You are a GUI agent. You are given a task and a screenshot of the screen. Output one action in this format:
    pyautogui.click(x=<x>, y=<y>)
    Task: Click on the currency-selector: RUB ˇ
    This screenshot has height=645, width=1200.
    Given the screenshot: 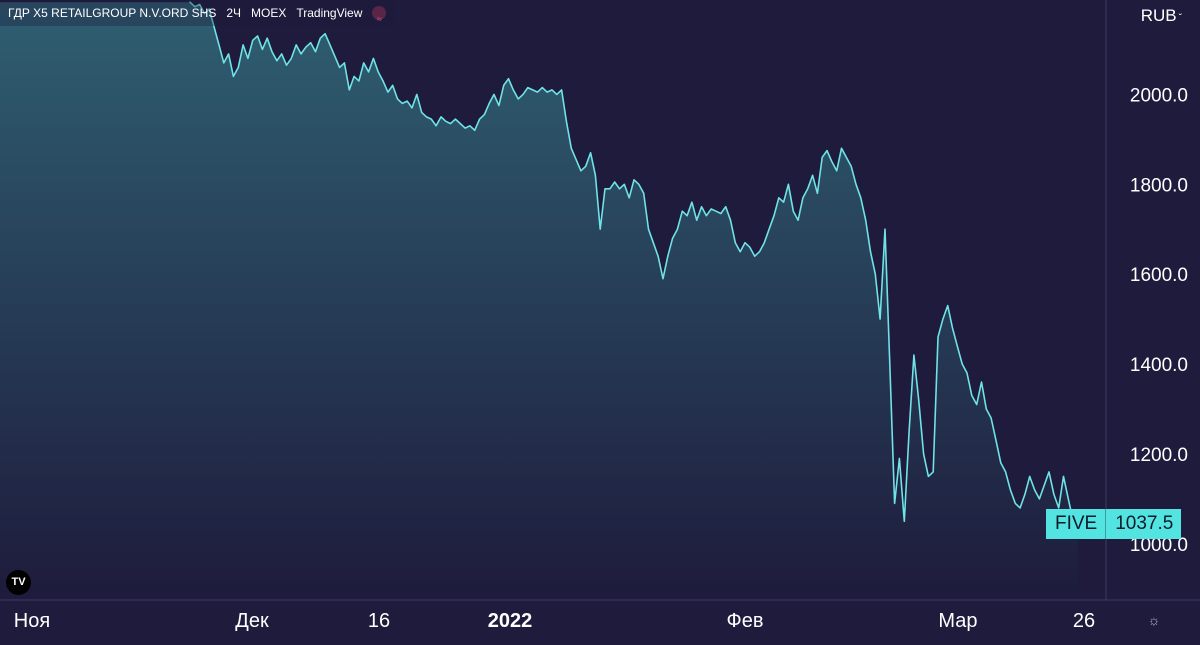 What is the action you would take?
    pyautogui.click(x=1161, y=16)
    